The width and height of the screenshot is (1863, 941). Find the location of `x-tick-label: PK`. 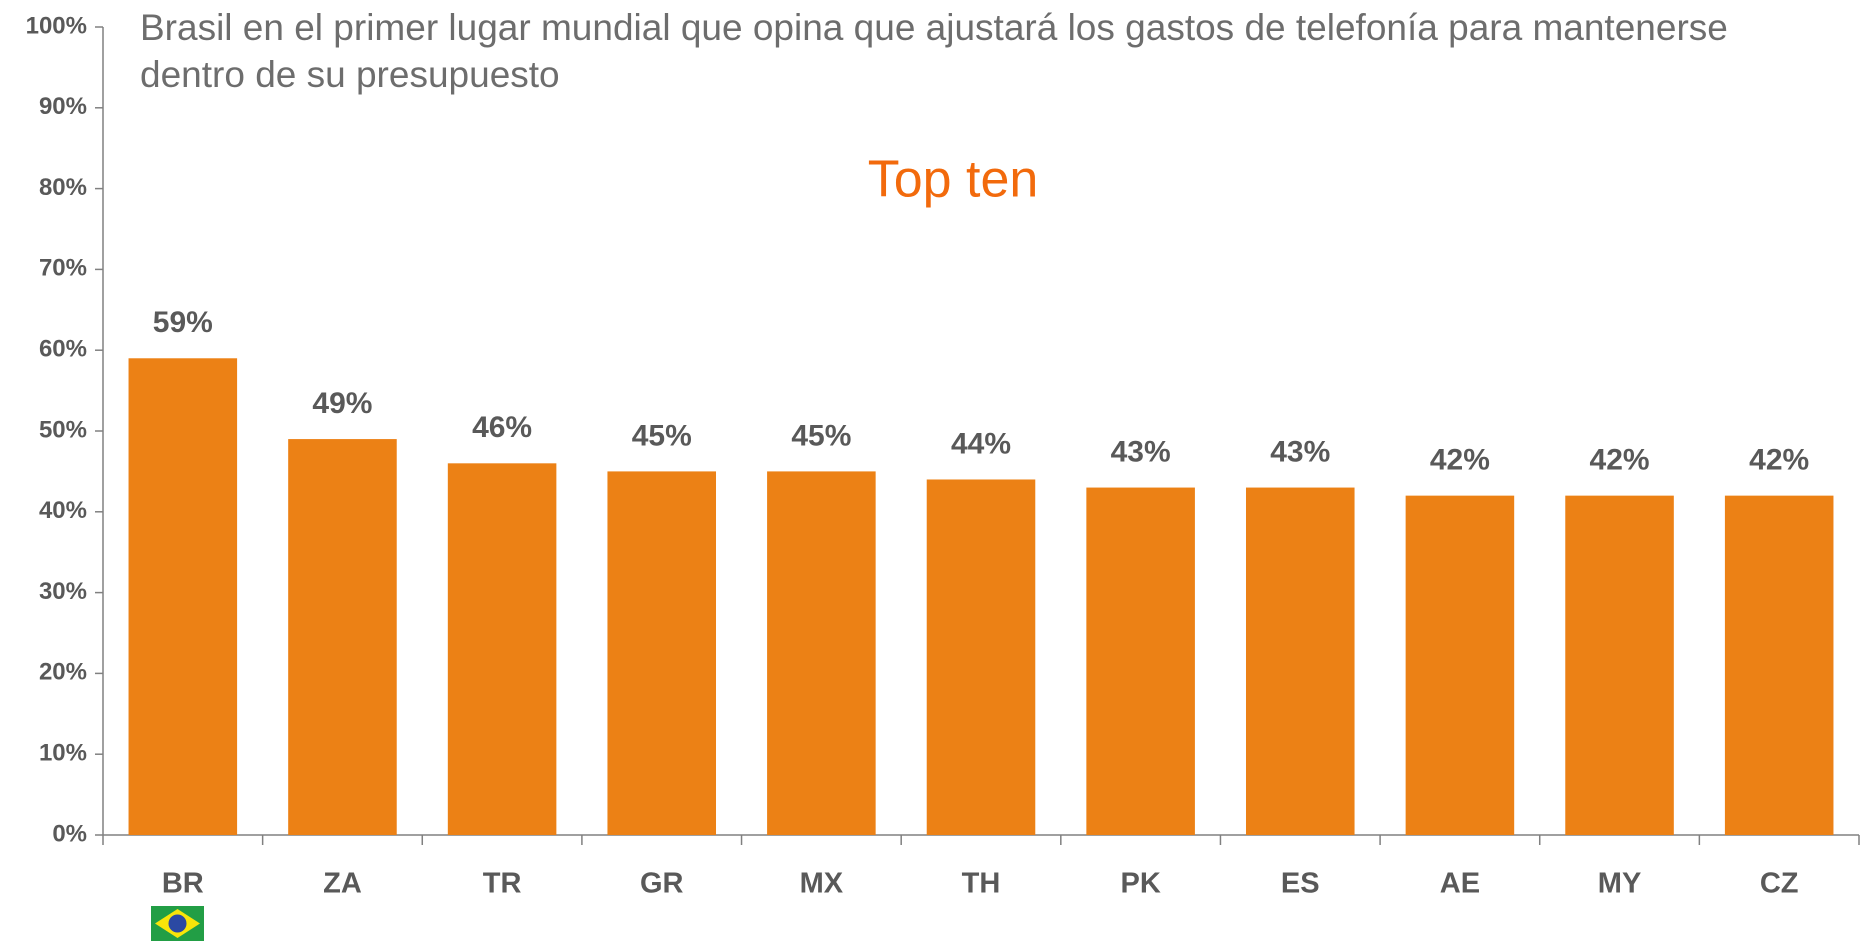

x-tick-label: PK is located at coordinates (1140, 884).